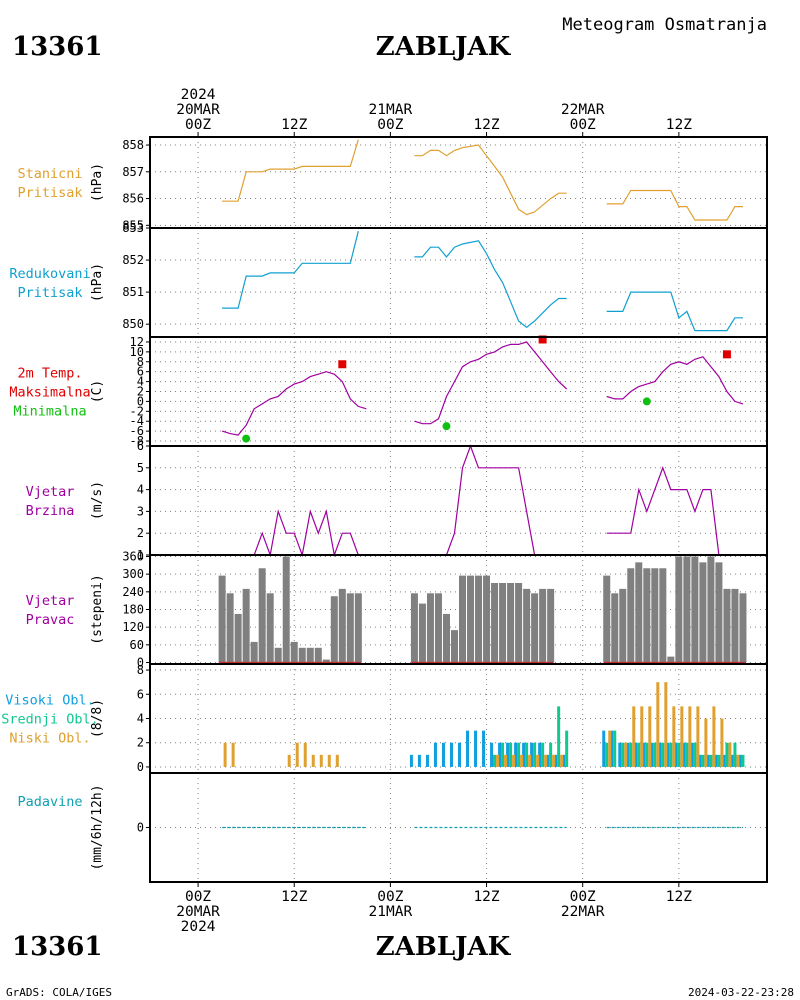  What do you see at coordinates (458, 182) in the screenshot?
I see `panel-frame` at bounding box center [458, 182].